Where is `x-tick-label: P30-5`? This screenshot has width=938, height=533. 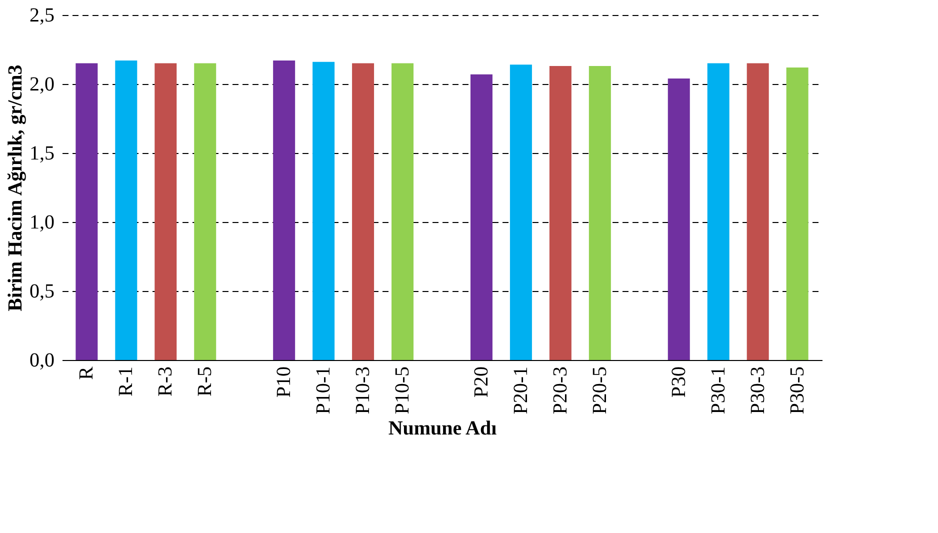
x-tick-label: P30-5 is located at coordinates (797, 390).